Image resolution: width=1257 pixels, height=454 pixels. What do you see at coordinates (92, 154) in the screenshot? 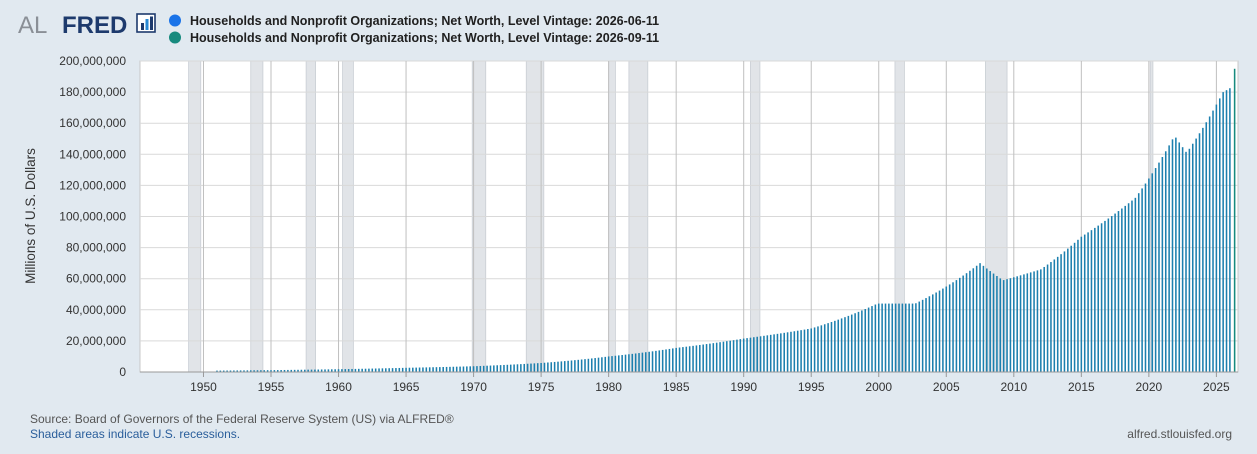
I see `y-tick-label: 140,000,000` at bounding box center [92, 154].